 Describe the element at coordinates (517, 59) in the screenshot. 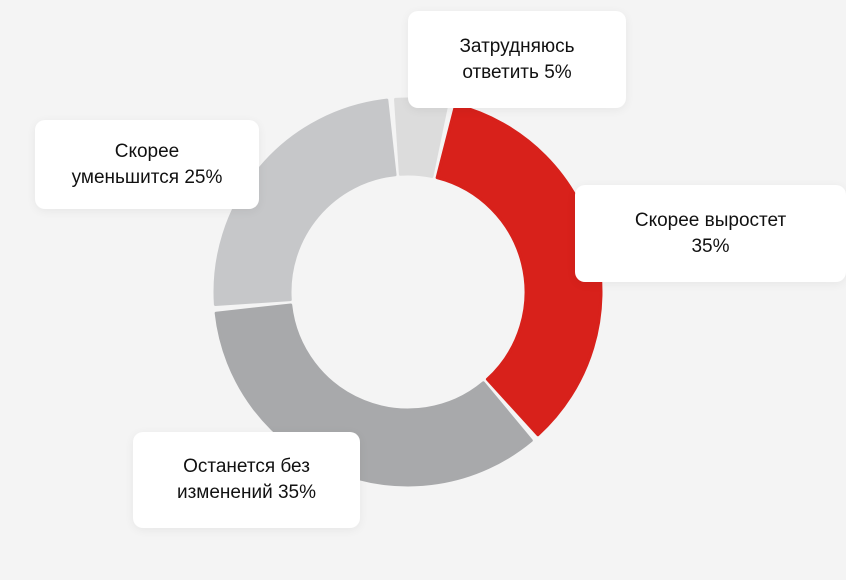

I see `label-undecided: Затрудняюсь ответить 5%` at that location.